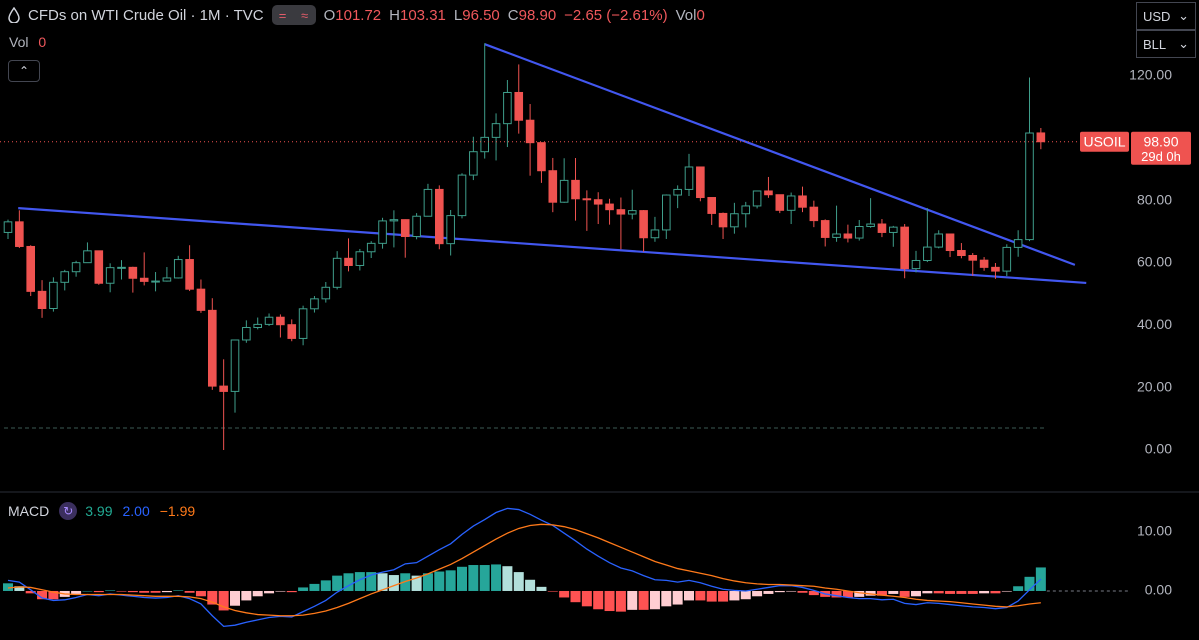 The height and width of the screenshot is (640, 1199). What do you see at coordinates (1150, 75) in the screenshot?
I see `y-tick-label: 120.00` at bounding box center [1150, 75].